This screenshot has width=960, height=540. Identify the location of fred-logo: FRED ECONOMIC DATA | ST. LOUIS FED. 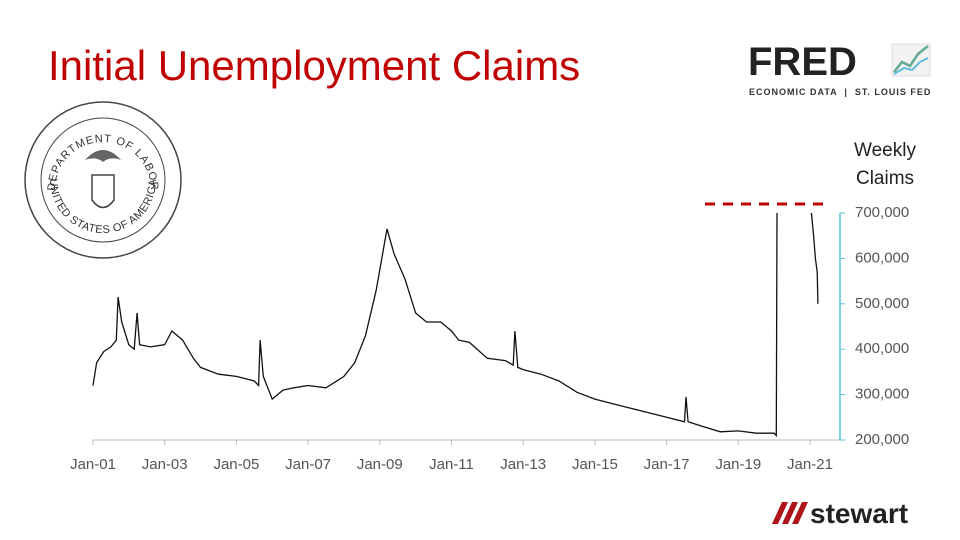
(839, 68).